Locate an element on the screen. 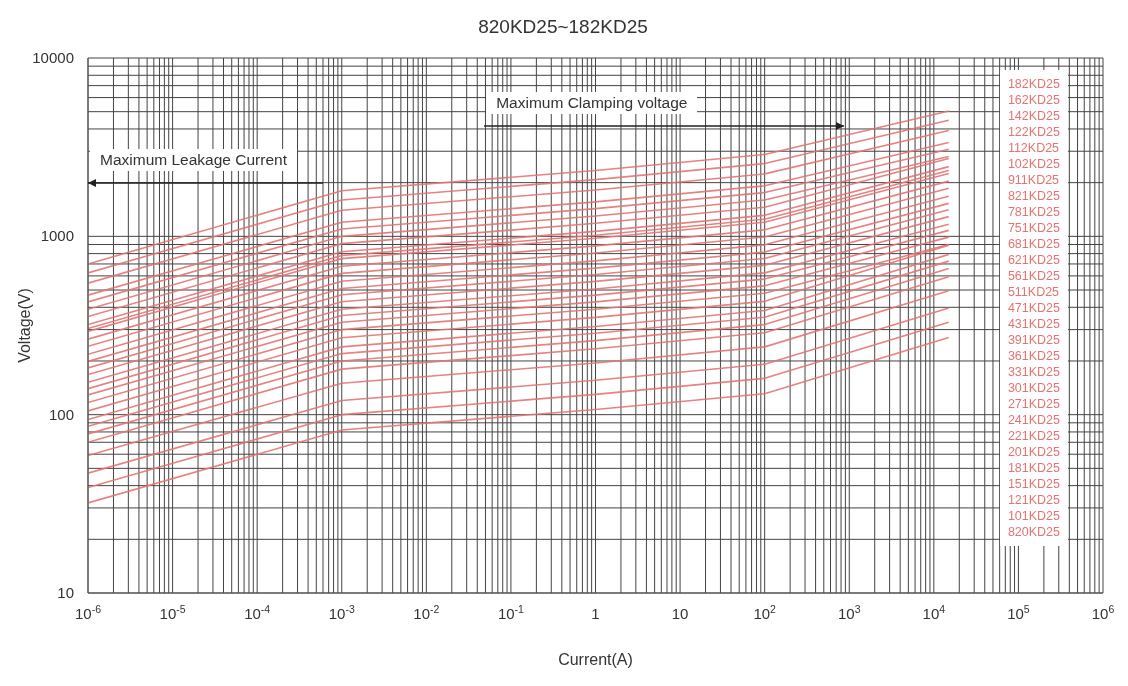  text: 101KD25 is located at coordinates (1033, 516).